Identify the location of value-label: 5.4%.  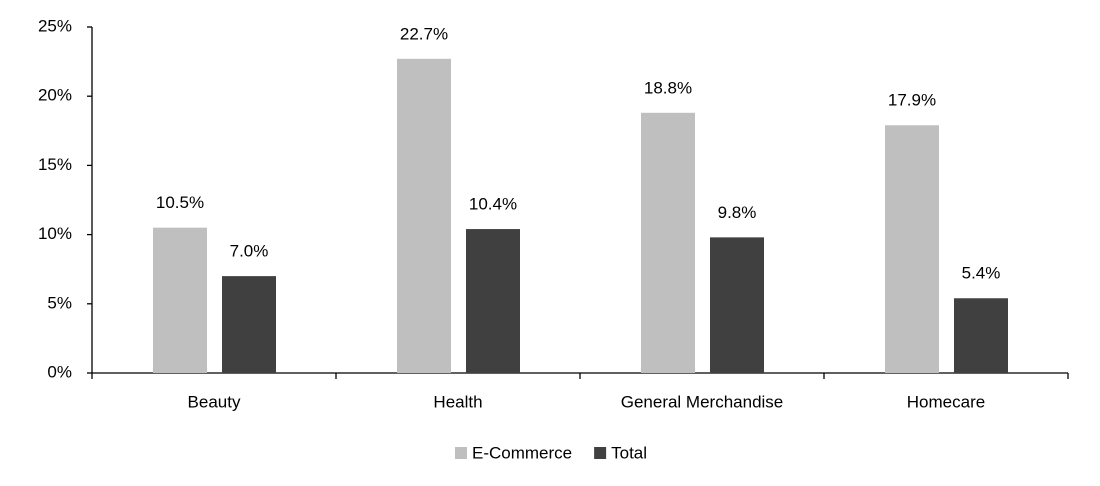
(981, 273).